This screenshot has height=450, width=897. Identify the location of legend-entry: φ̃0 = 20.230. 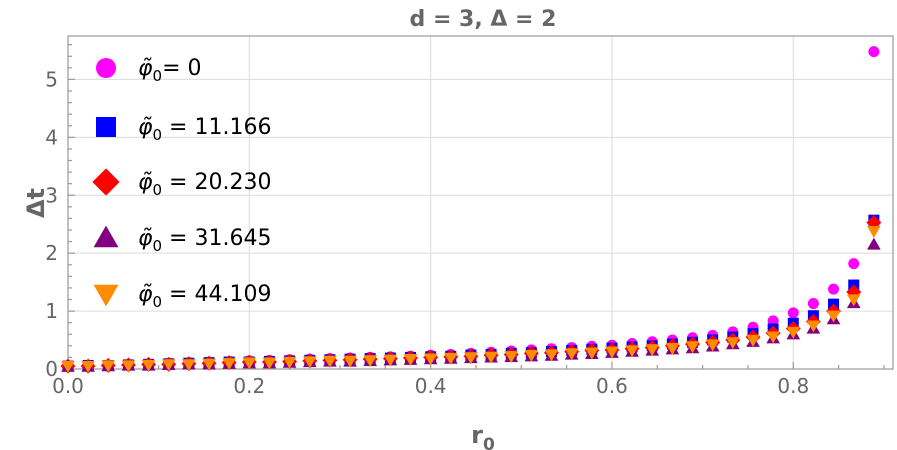
(181, 183).